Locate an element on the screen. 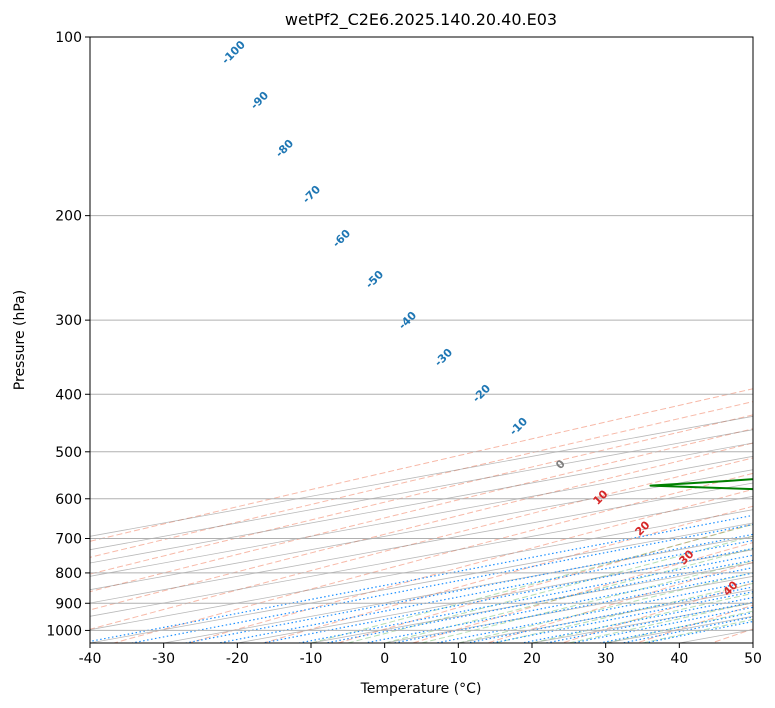 The image size is (775, 708). y-tick-label: 400 is located at coordinates (68, 395).